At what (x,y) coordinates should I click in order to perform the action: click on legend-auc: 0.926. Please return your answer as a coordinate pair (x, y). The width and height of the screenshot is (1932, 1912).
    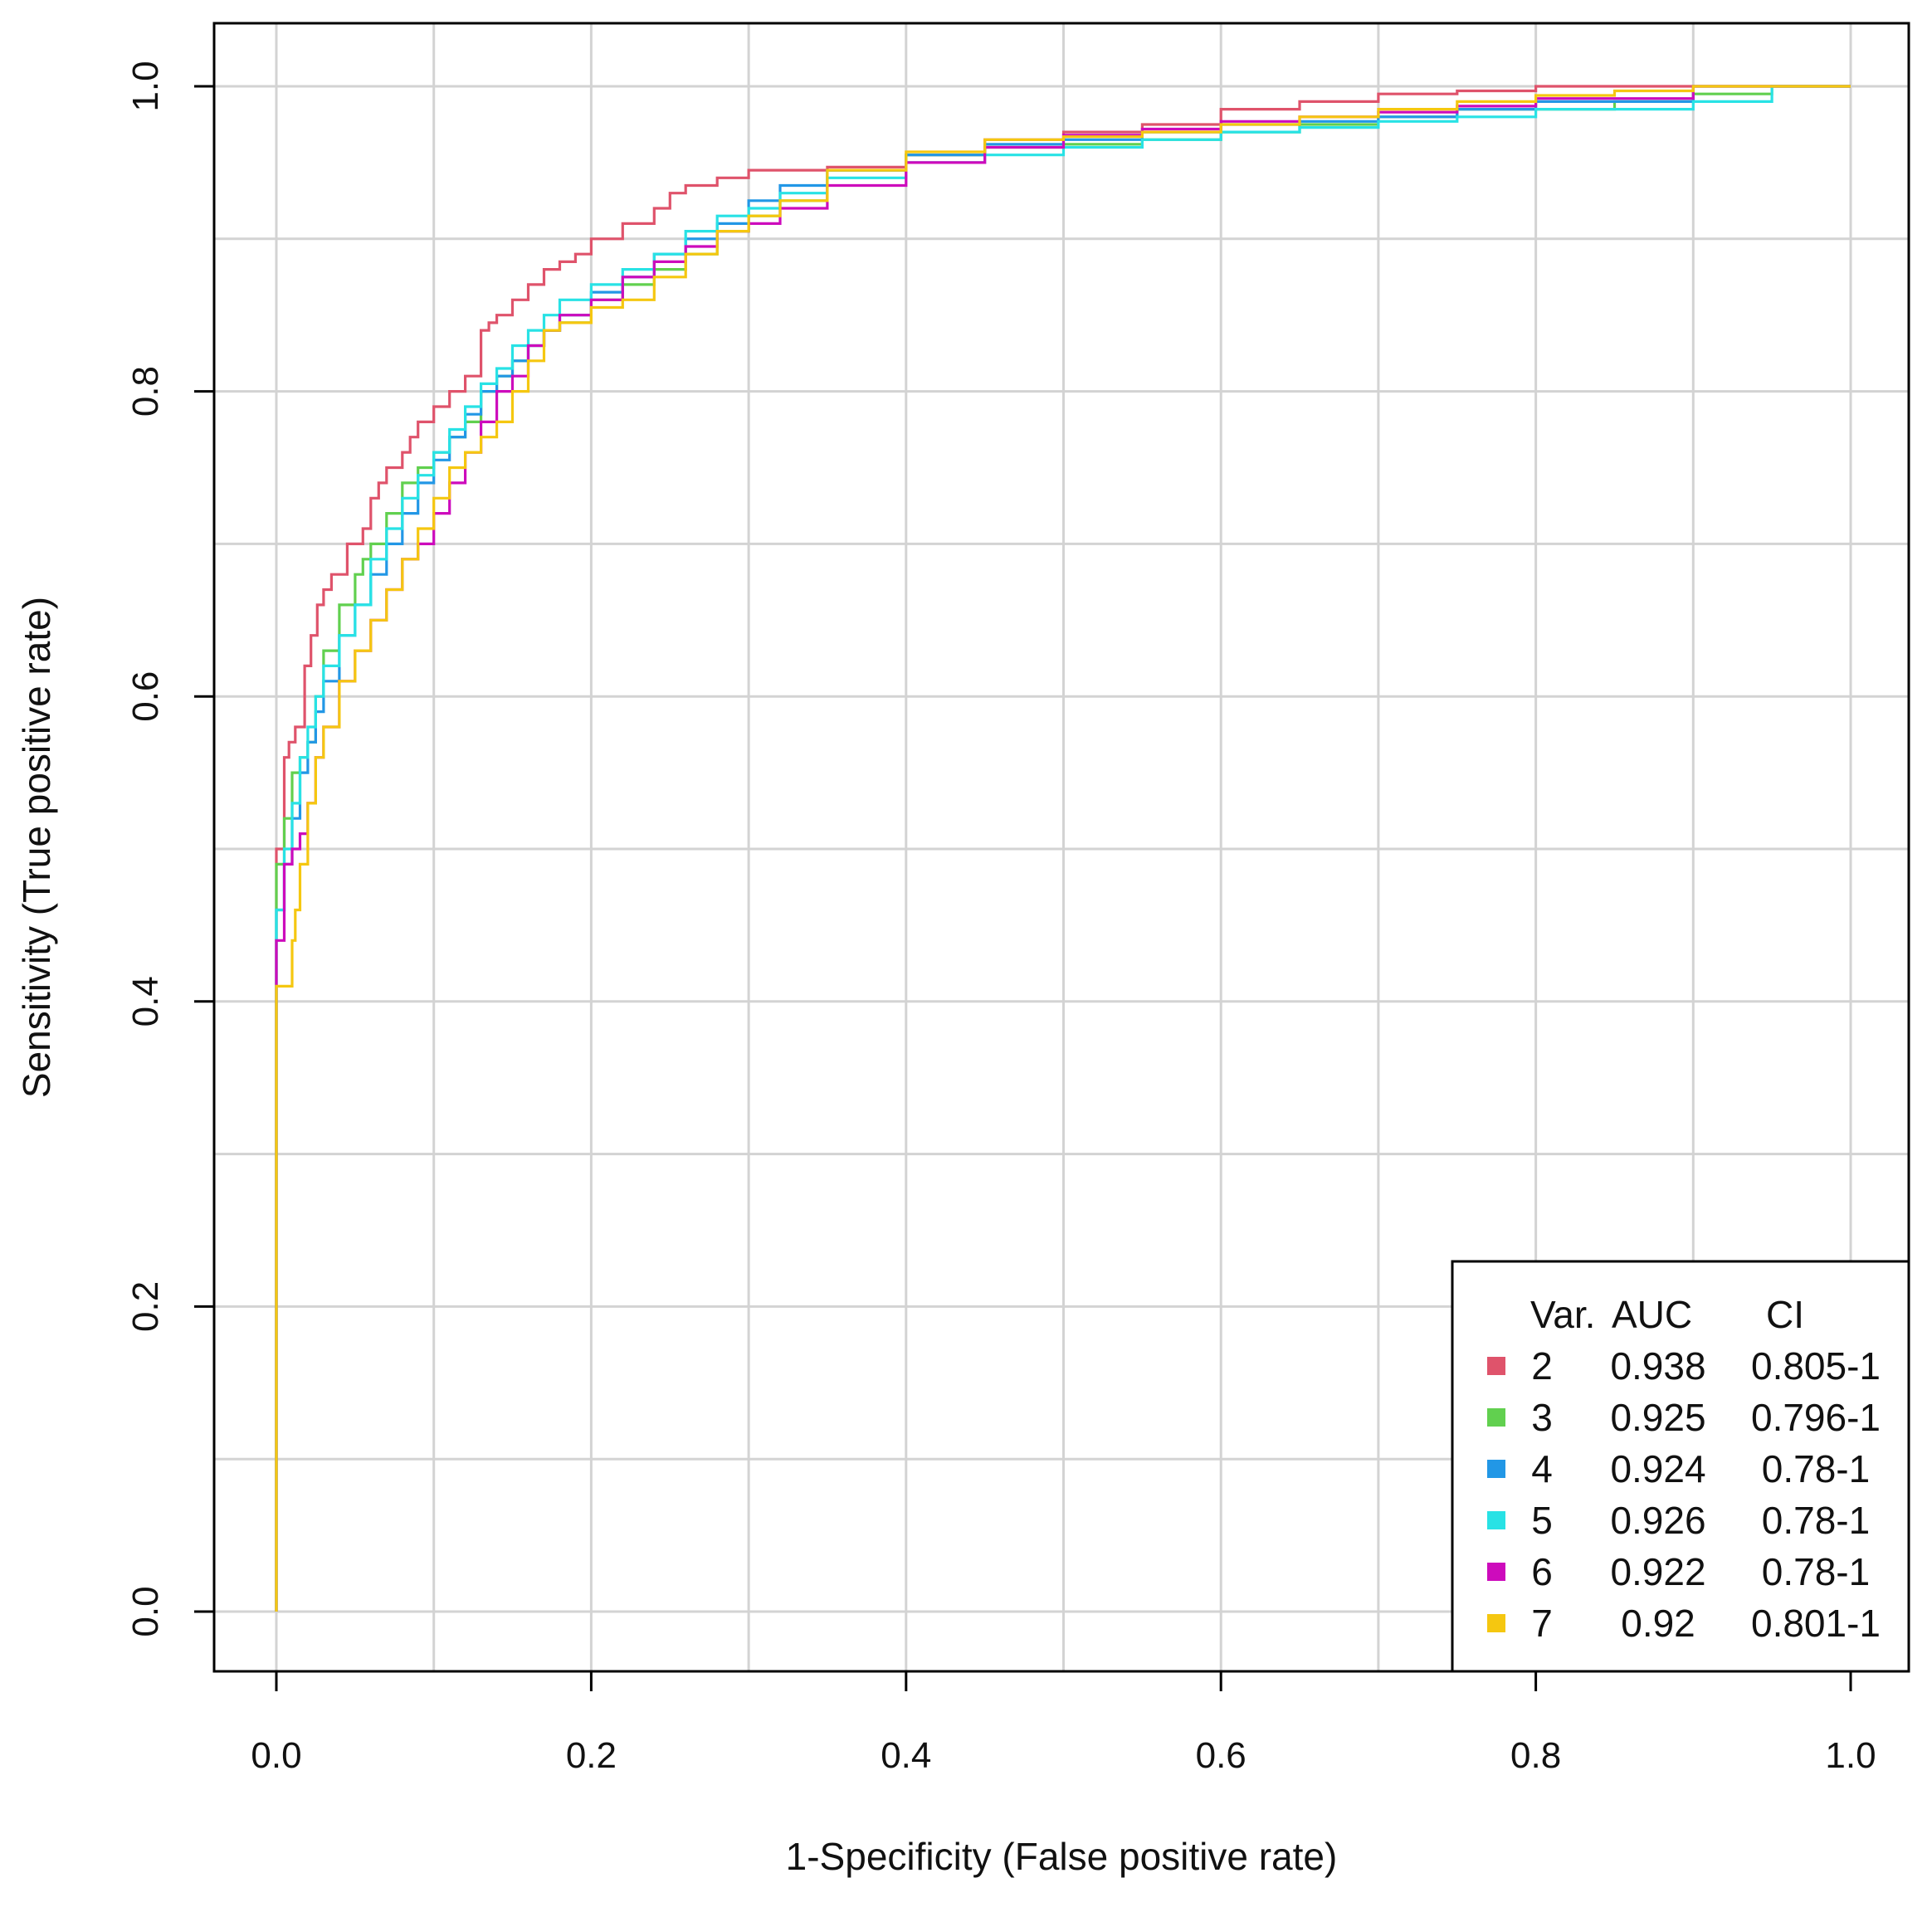
    Looking at the image, I should click on (1658, 1521).